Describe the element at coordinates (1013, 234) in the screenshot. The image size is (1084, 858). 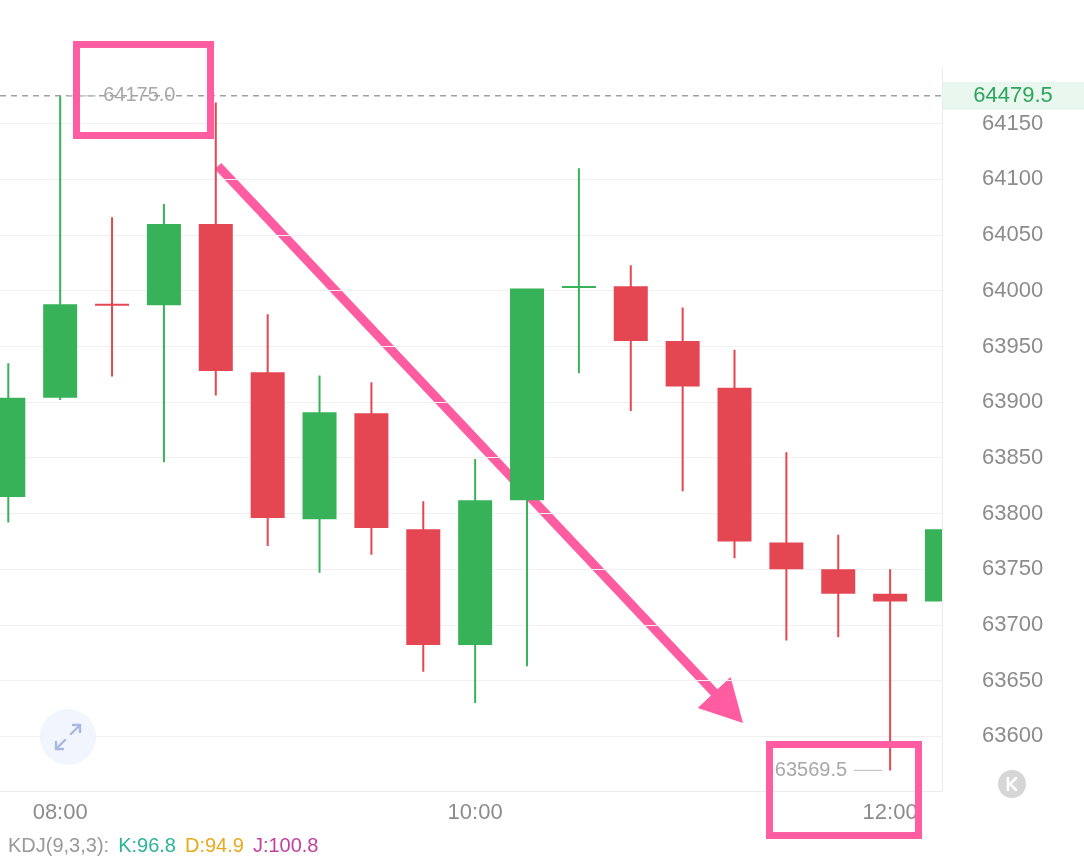
I see `y-tick-label: 64050` at that location.